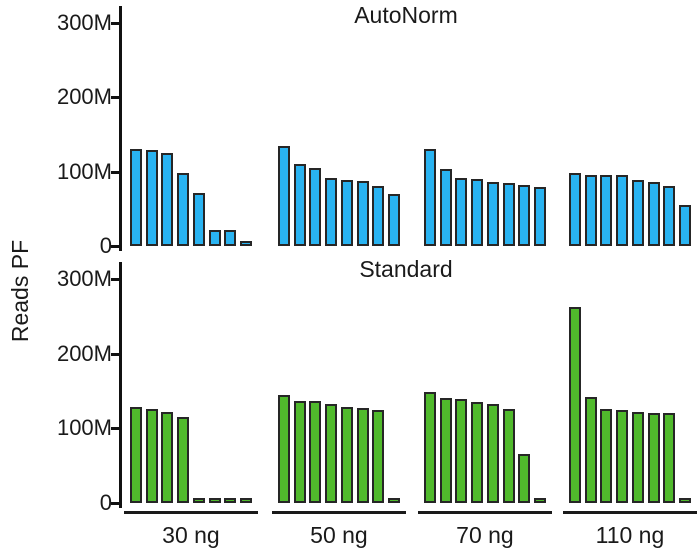 This screenshot has height=554, width=700. I want to click on x-axis-label: 50 ng, so click(339, 535).